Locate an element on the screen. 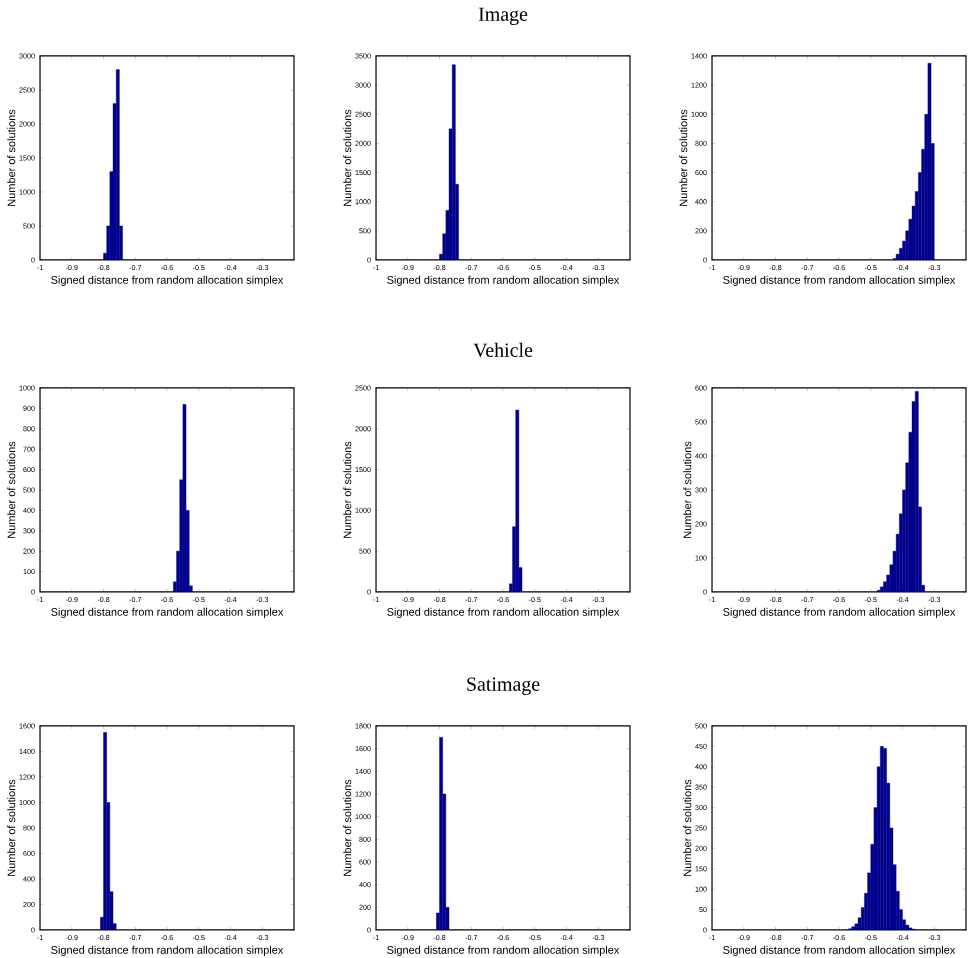 The height and width of the screenshot is (958, 980). chart-title: Satimage is located at coordinates (503, 686).